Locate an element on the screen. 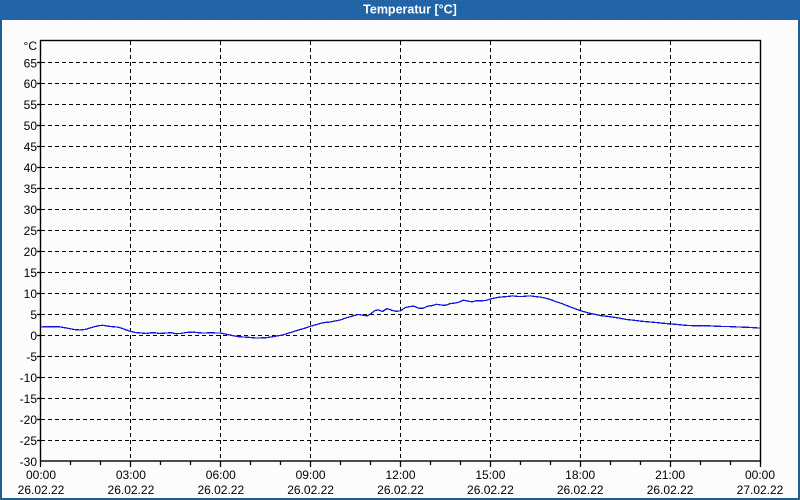 Image resolution: width=800 pixels, height=500 pixels. svg-text: -30 is located at coordinates (29, 462).